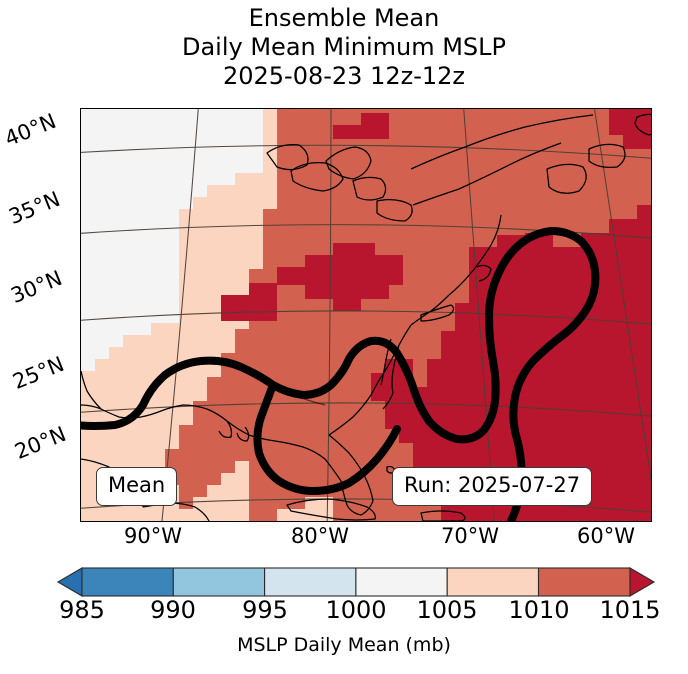 The width and height of the screenshot is (688, 674). I want to click on colorbar-swatches, so click(356, 582).